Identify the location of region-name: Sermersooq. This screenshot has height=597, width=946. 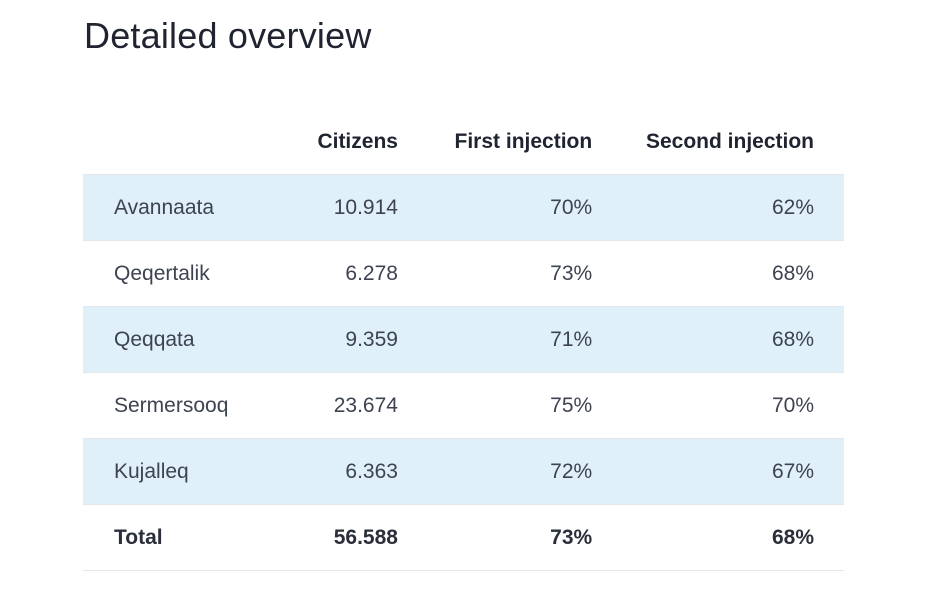
(186, 405).